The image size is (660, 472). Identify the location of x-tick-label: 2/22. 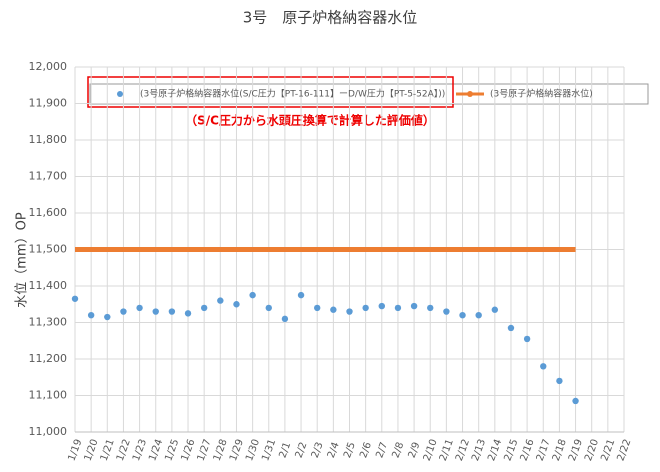
(624, 450).